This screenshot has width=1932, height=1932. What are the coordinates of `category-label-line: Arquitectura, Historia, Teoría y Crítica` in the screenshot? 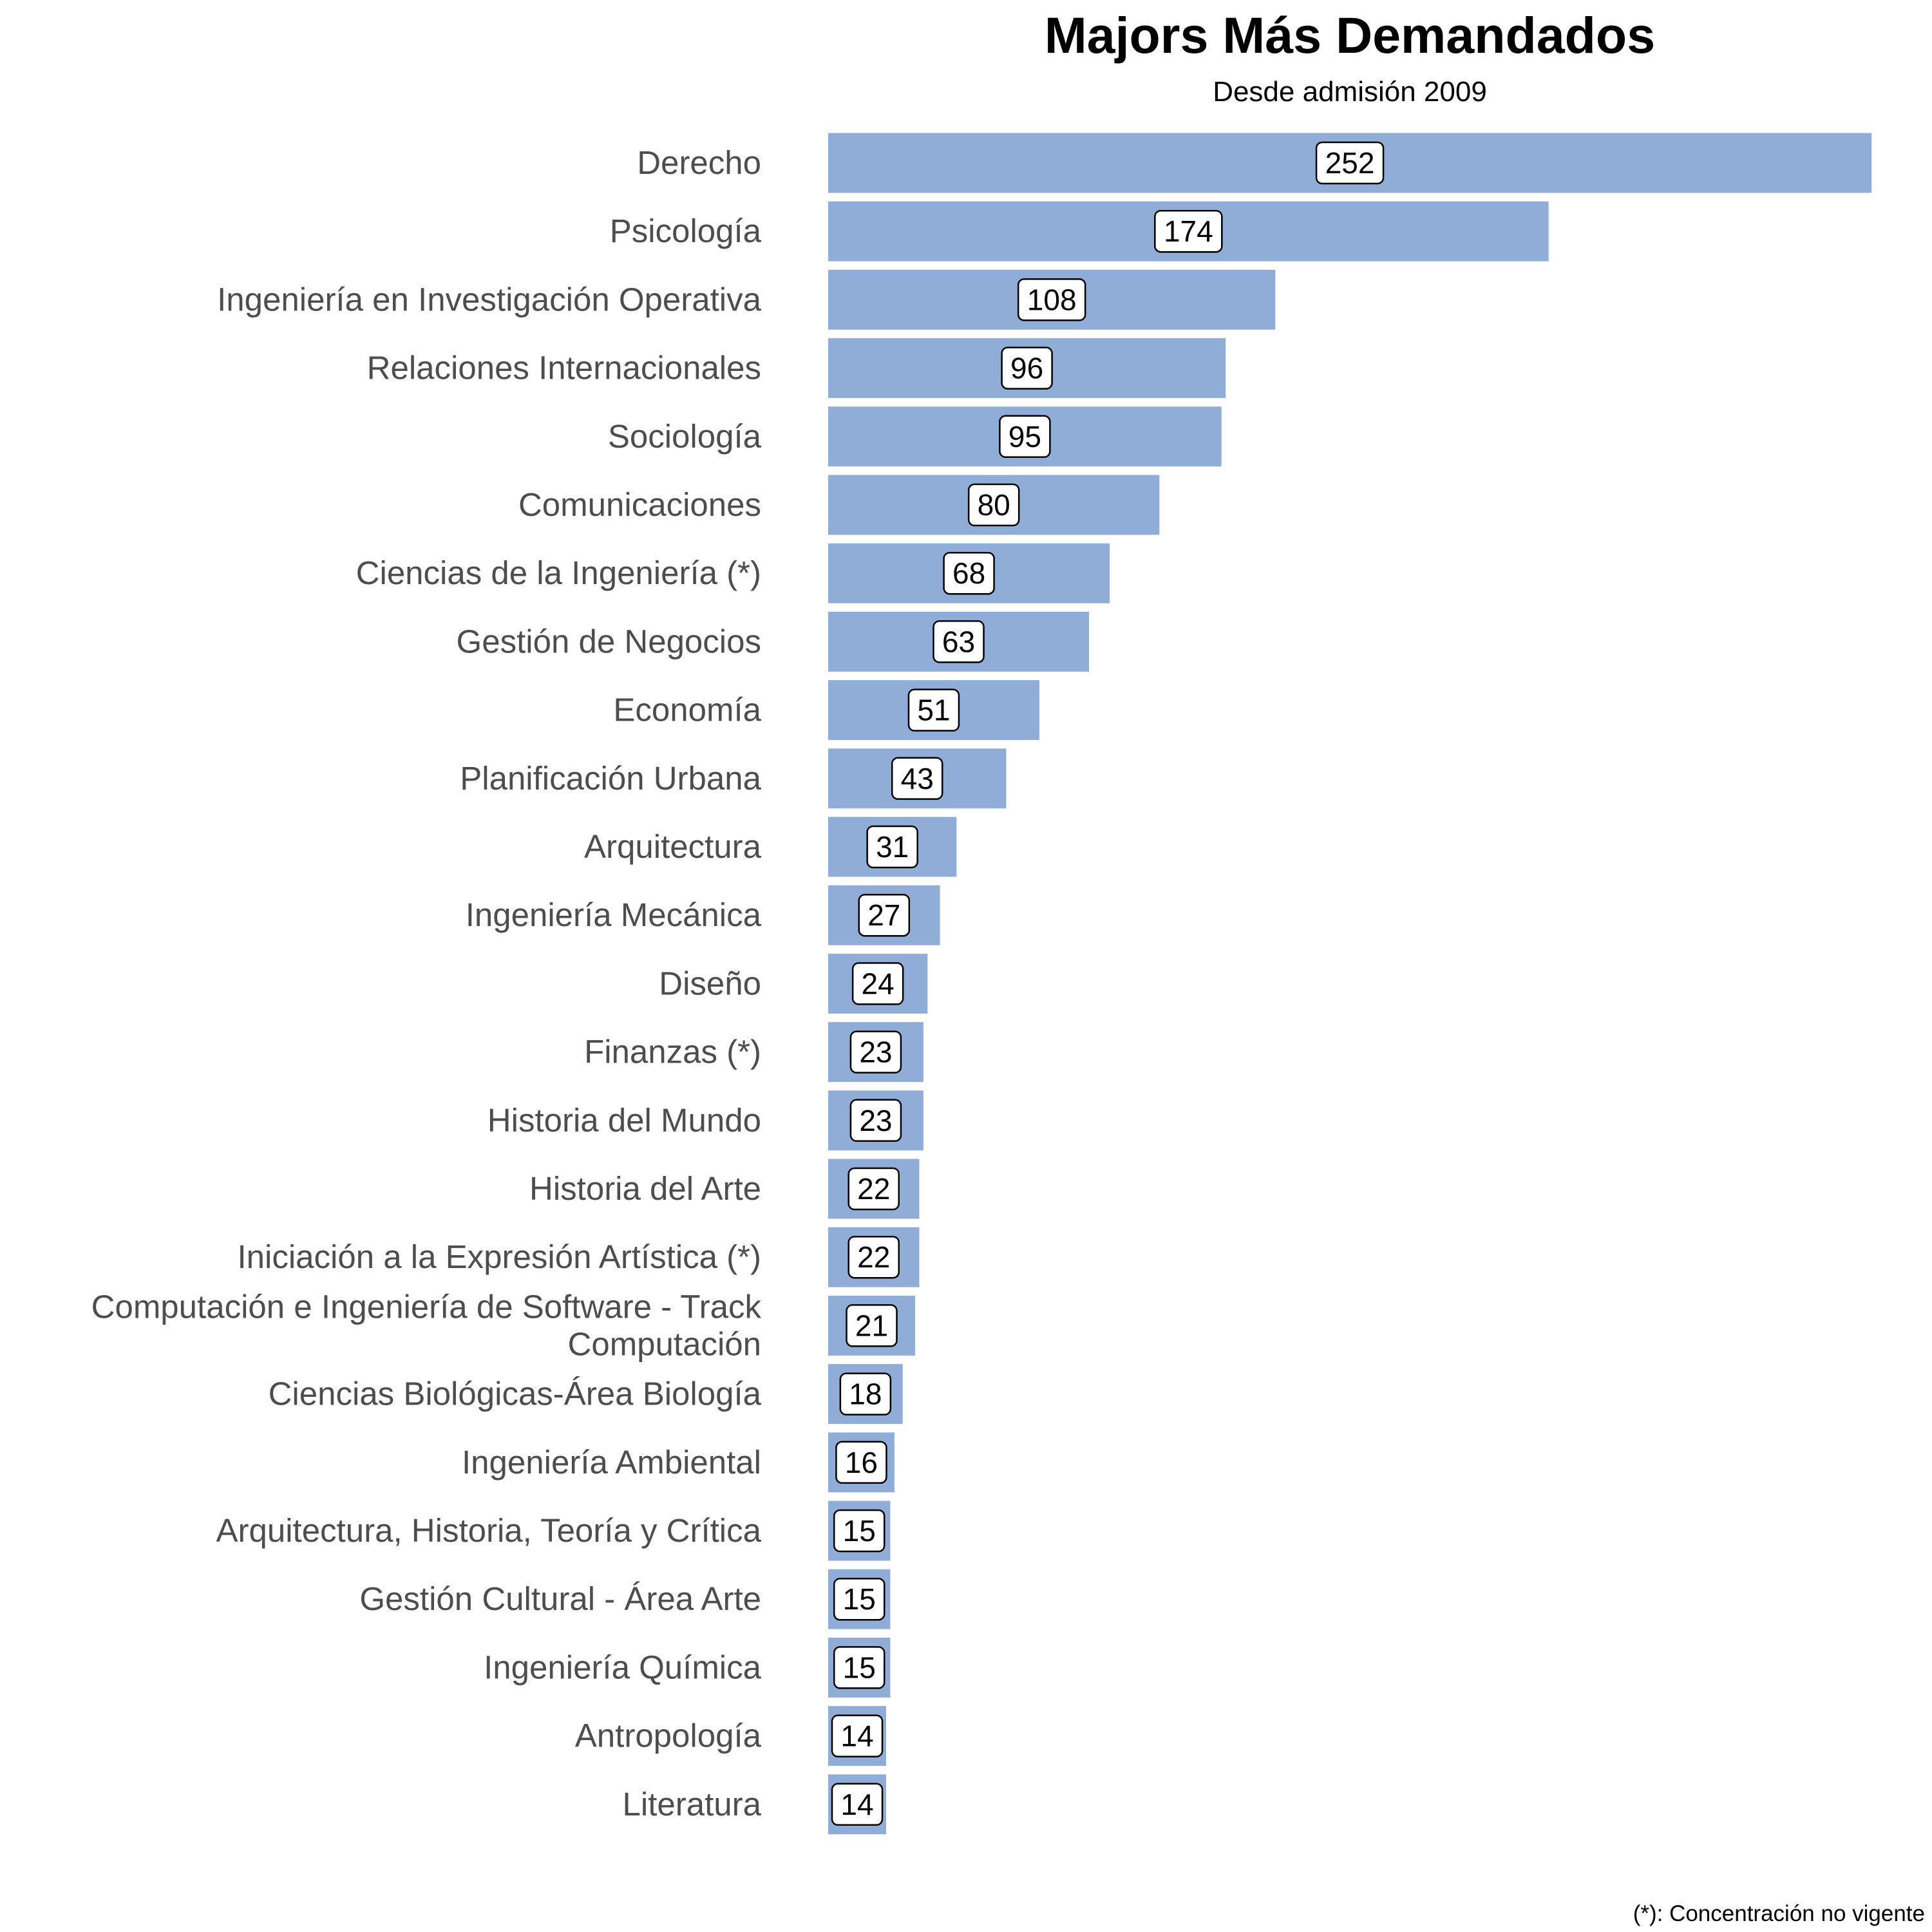 It's located at (489, 1531).